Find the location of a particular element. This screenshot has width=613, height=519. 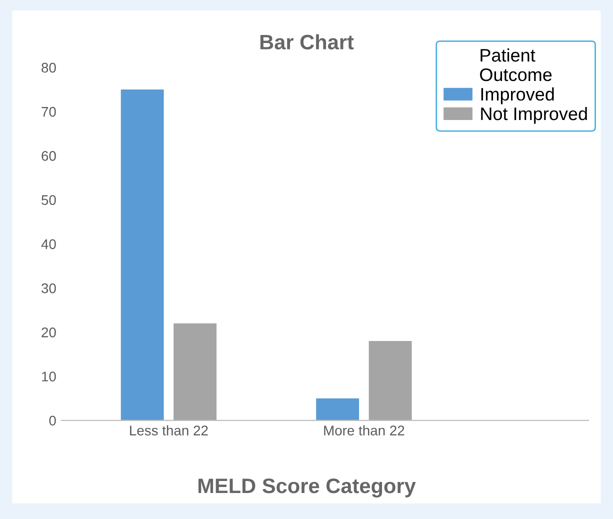

legend-label: Improved is located at coordinates (517, 95).